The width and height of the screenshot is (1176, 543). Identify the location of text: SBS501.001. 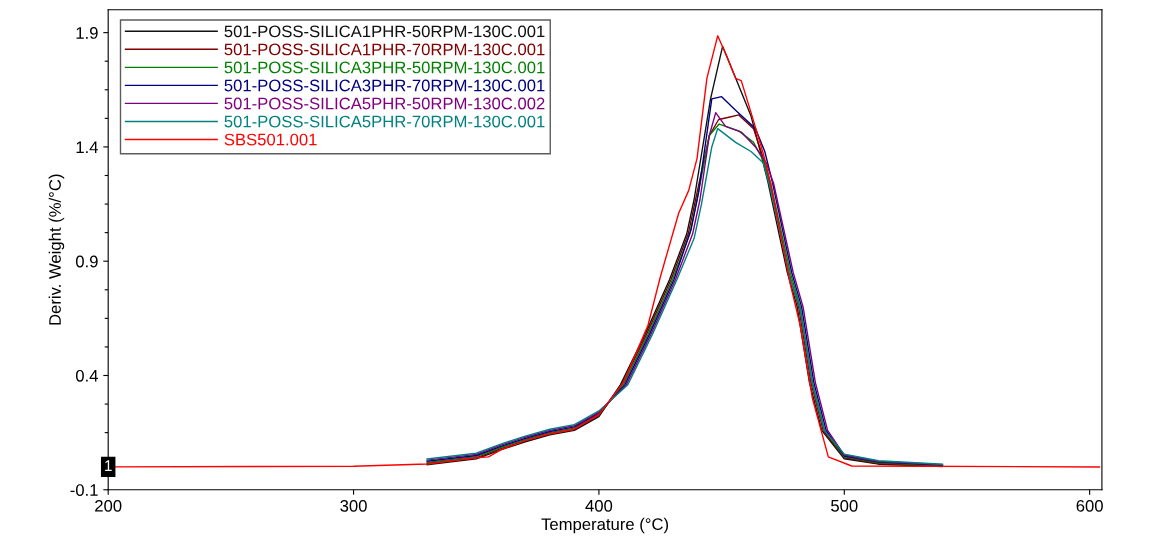
(270, 139).